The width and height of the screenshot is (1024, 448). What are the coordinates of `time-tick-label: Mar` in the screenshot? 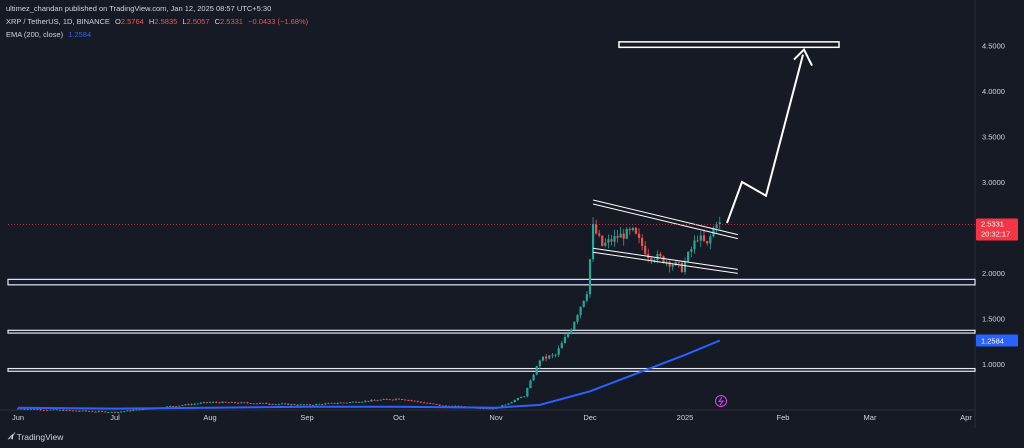 It's located at (870, 417).